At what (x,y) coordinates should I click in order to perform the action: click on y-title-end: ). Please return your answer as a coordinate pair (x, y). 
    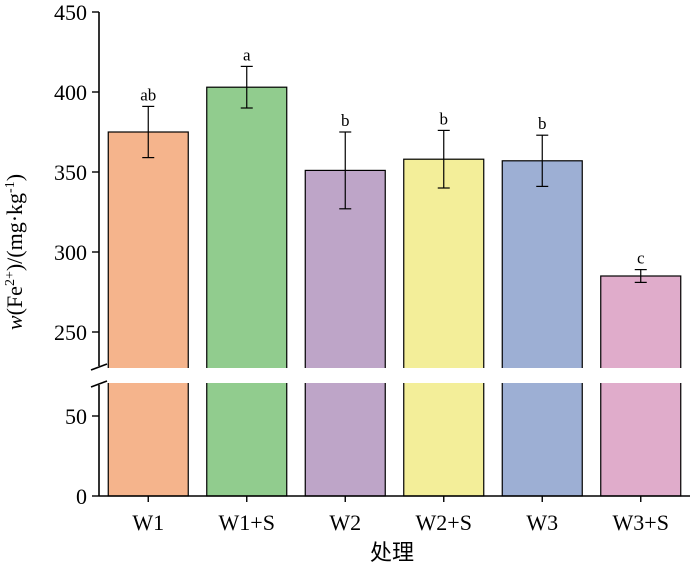
    Looking at the image, I should click on (14, 177).